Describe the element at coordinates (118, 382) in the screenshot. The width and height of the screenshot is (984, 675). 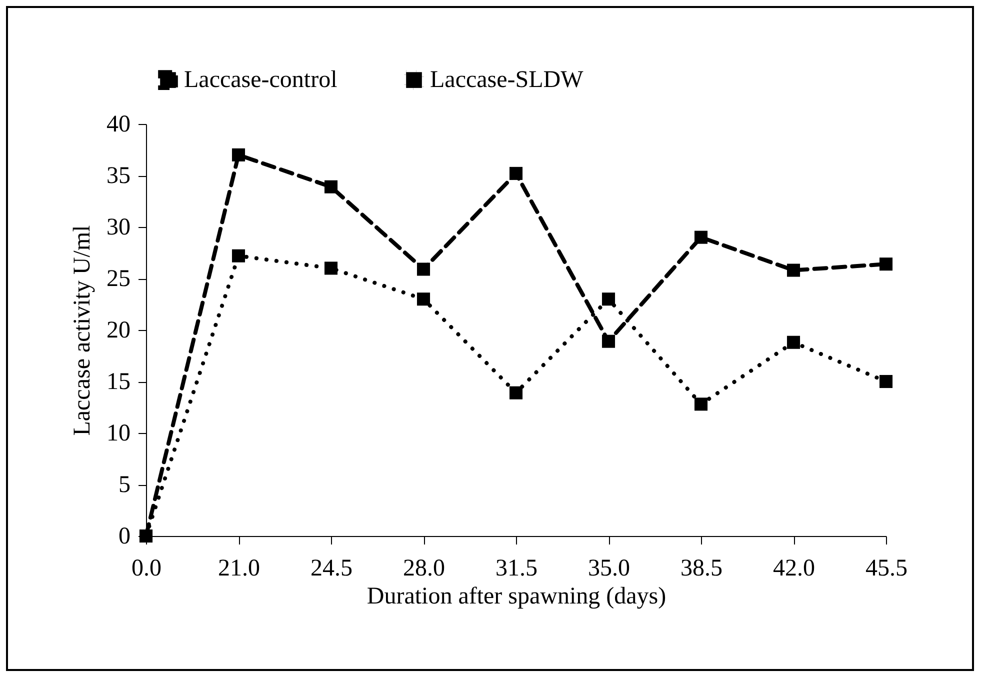
I see `y-tick-label: 15` at that location.